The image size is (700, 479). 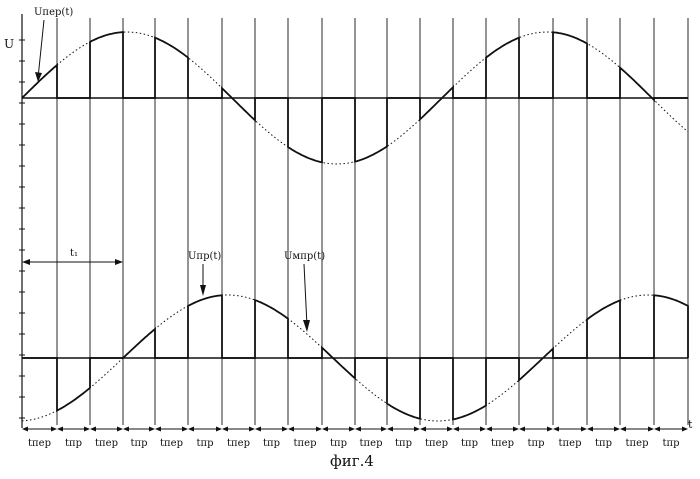 What do you see at coordinates (306, 326) in the screenshot?
I see `u-mpr-arrowhead` at bounding box center [306, 326].